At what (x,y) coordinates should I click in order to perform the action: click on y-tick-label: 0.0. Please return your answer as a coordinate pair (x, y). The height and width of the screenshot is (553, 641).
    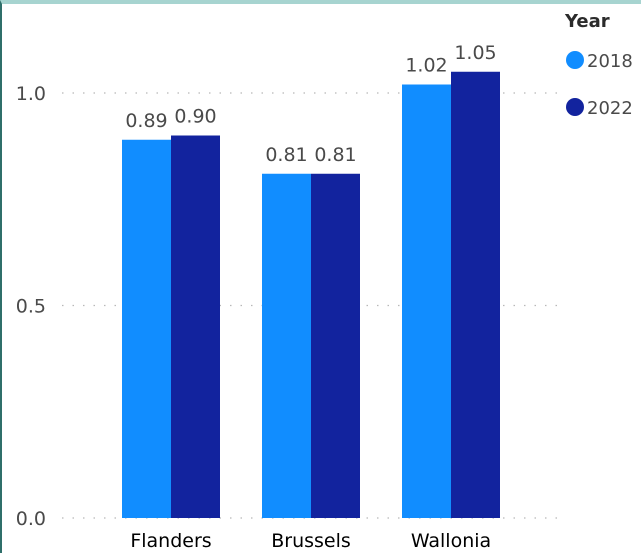
    Looking at the image, I should click on (31, 519).